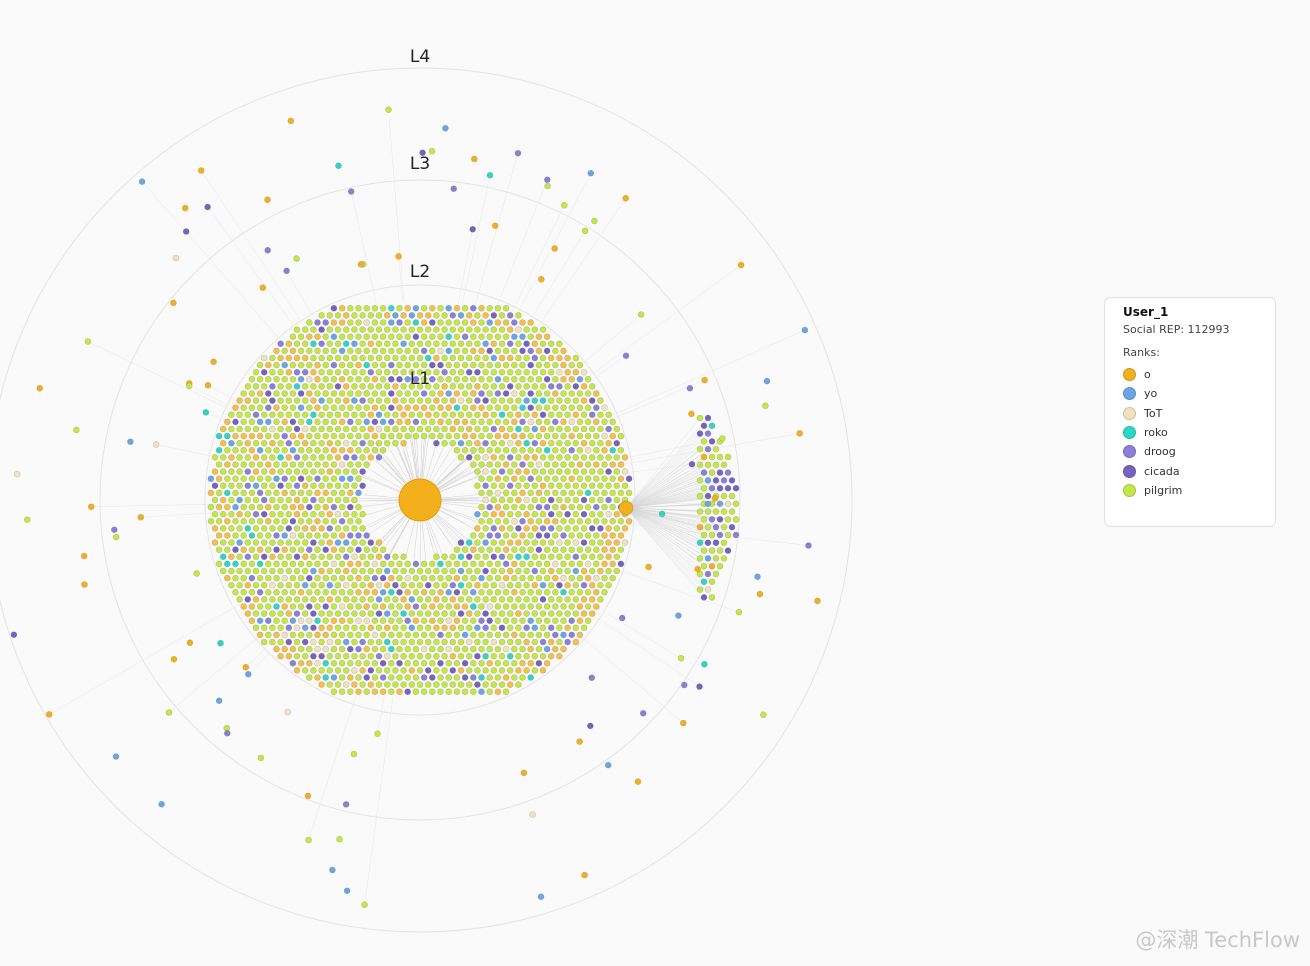 The image size is (1310, 966). I want to click on level-label: L3, so click(420, 164).